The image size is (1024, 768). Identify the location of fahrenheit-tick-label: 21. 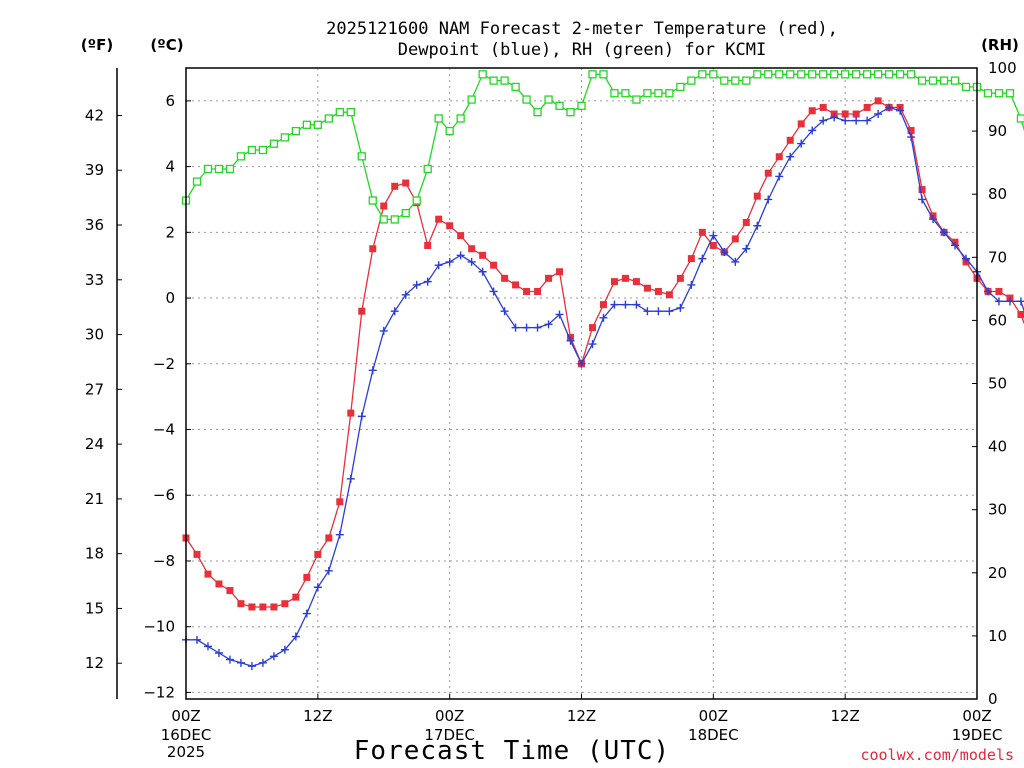
(94, 499).